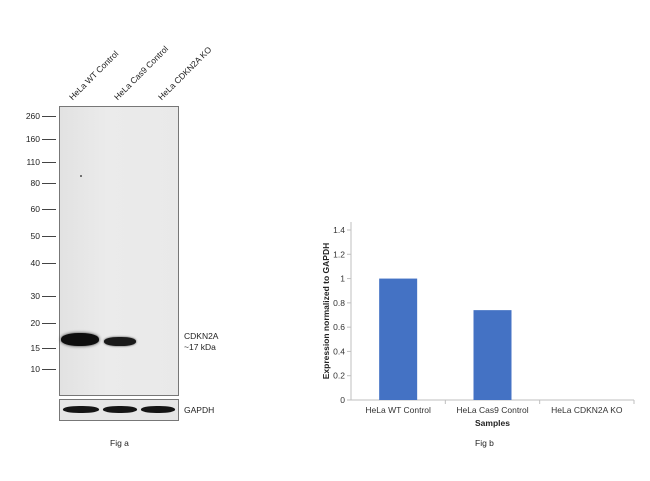  Describe the element at coordinates (81, 409) in the screenshot. I see `band-gapdh-wt` at that location.